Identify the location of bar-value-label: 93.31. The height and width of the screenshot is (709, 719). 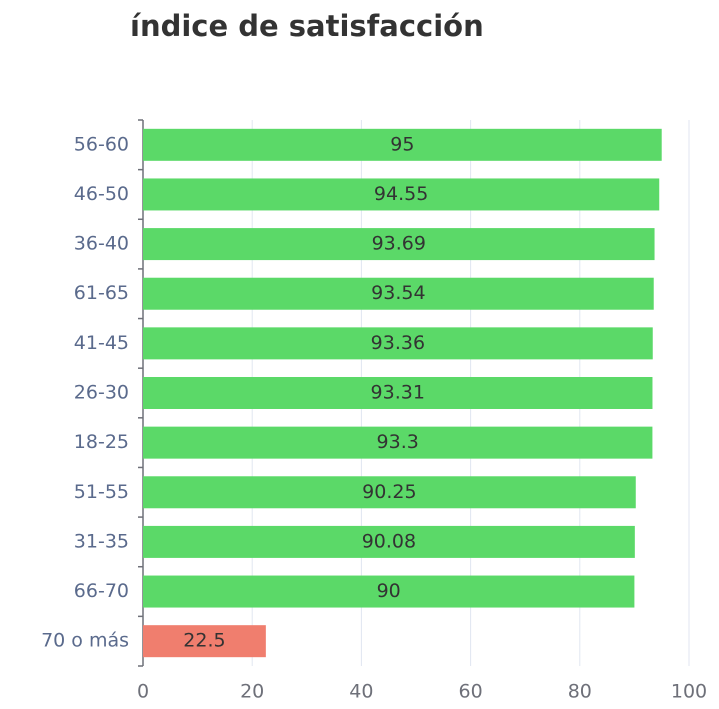
(398, 393).